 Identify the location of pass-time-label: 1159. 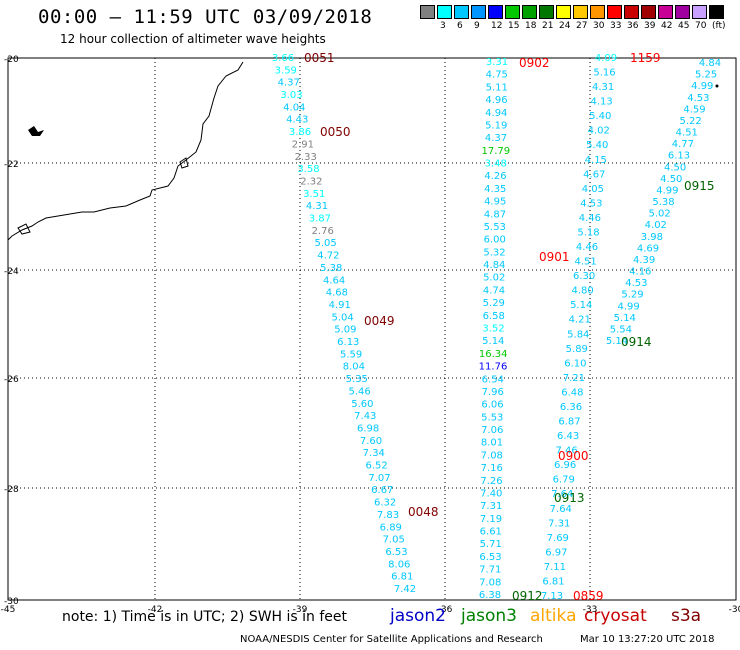
(645, 58).